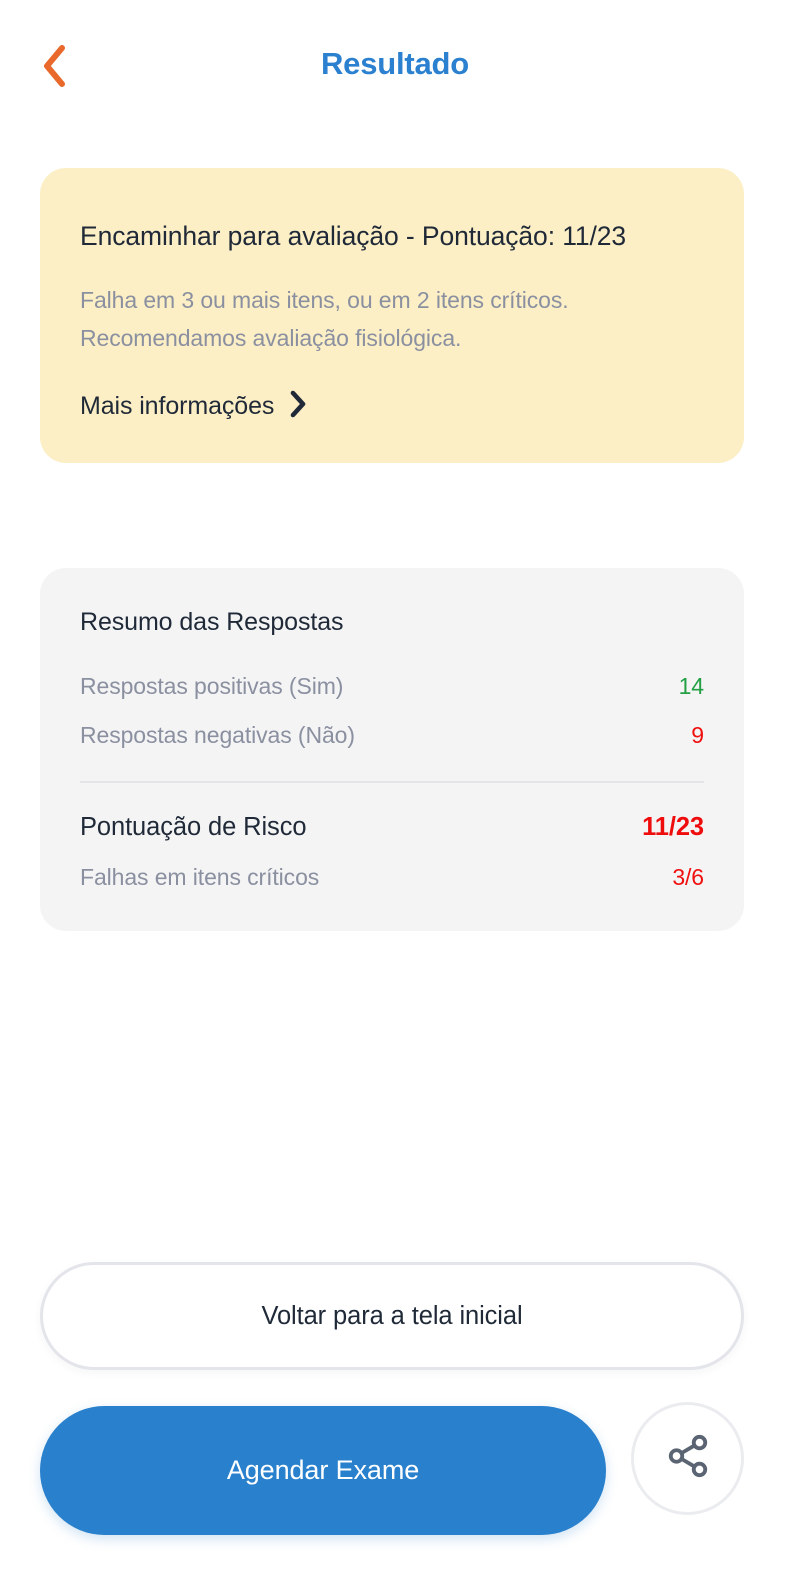 The image size is (790, 1574). I want to click on app-header: Resultado, so click(395, 65).